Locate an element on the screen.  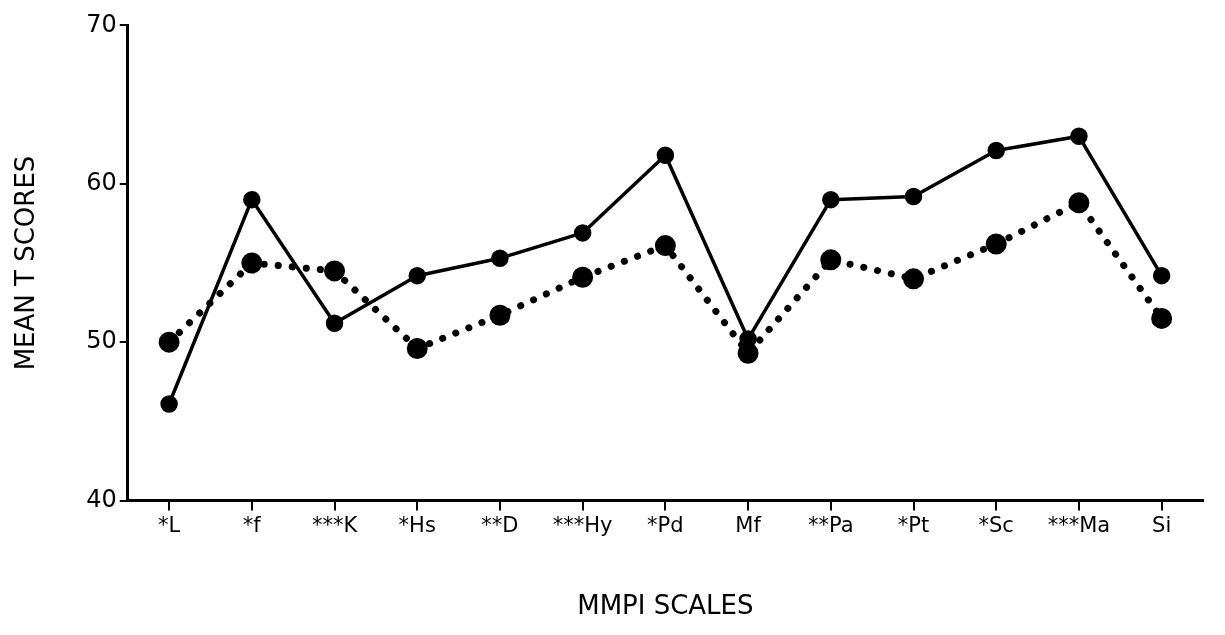
y-axis-title: MEAN T SCORES is located at coordinates (25, 263).